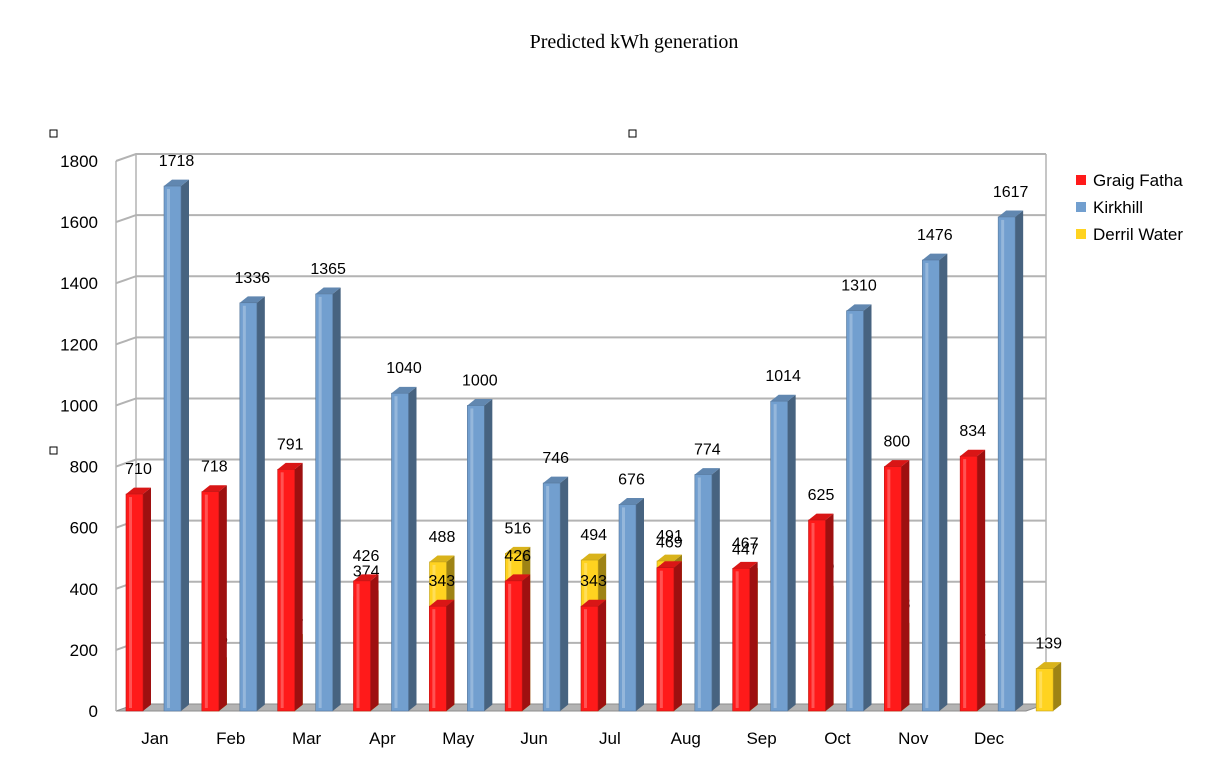  What do you see at coordinates (84, 589) in the screenshot?
I see `y-tick-label: 400` at bounding box center [84, 589].